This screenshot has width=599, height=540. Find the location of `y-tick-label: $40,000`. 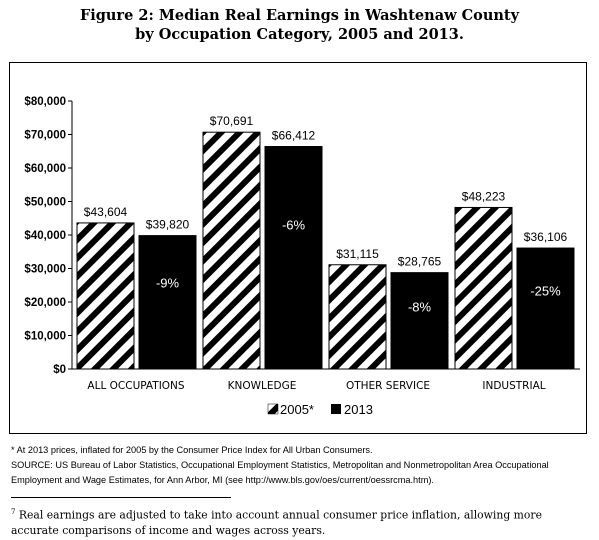

y-tick-label: $40,000 is located at coordinates (45, 236).